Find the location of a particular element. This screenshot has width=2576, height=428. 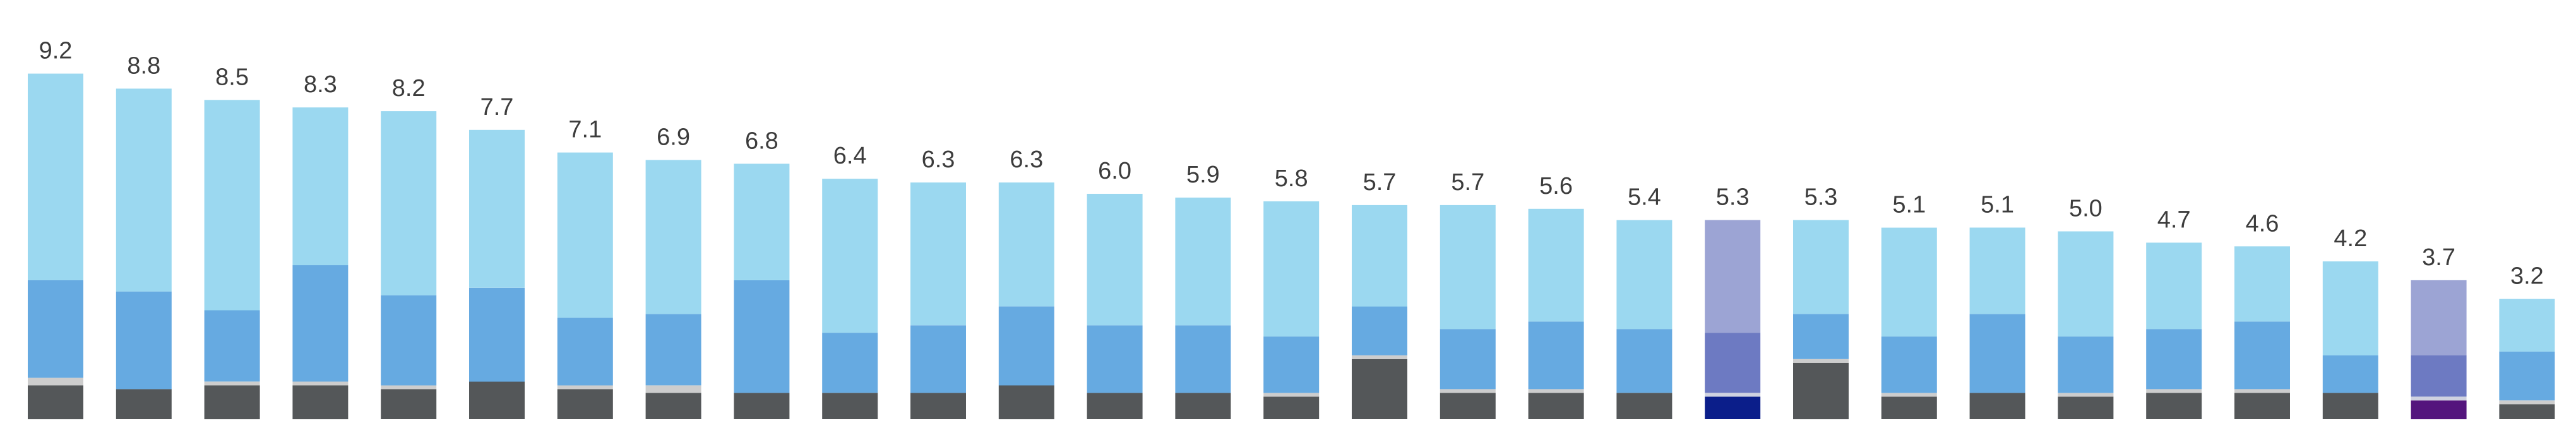

bar-total-label: 6.4 is located at coordinates (850, 156).